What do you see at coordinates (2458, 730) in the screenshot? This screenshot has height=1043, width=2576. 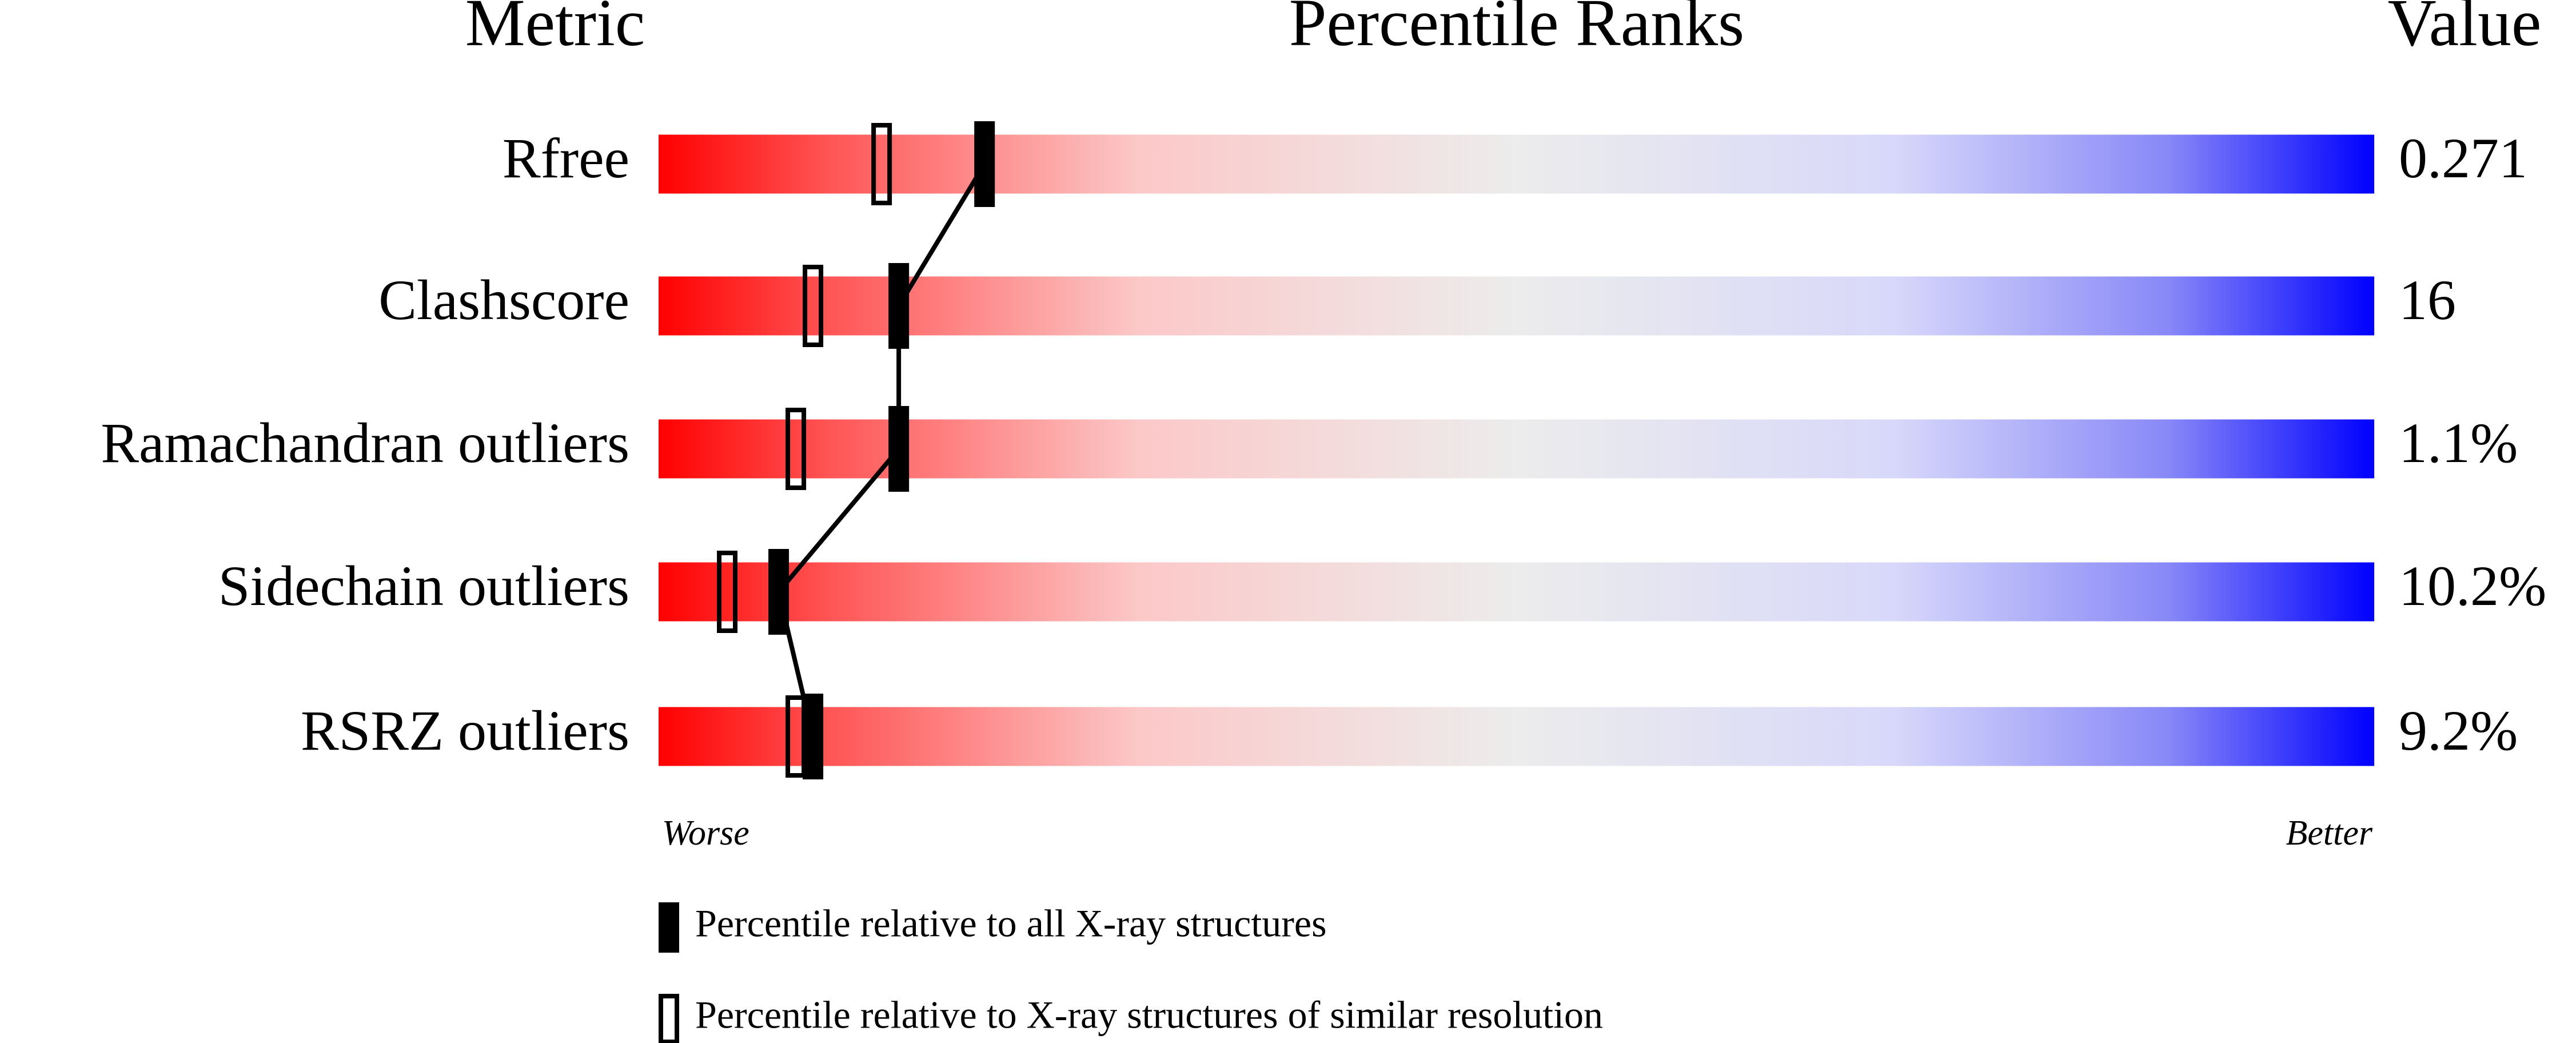 I see `metric-value: 9.2%` at bounding box center [2458, 730].